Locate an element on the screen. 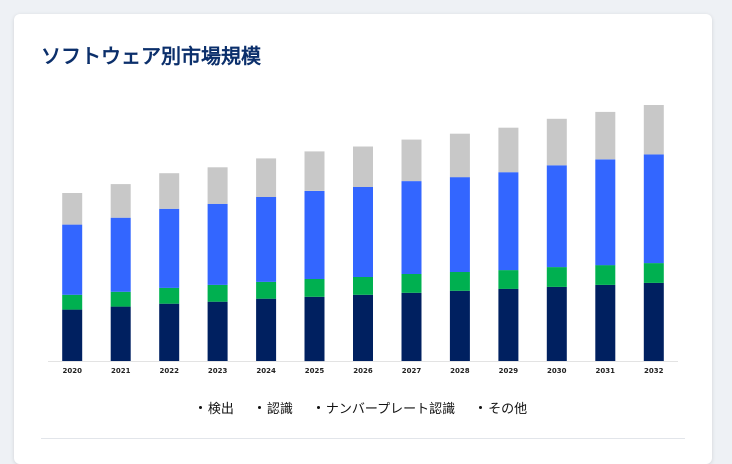 This screenshot has width=732, height=464. legend-item-other: その他 is located at coordinates (503, 407).